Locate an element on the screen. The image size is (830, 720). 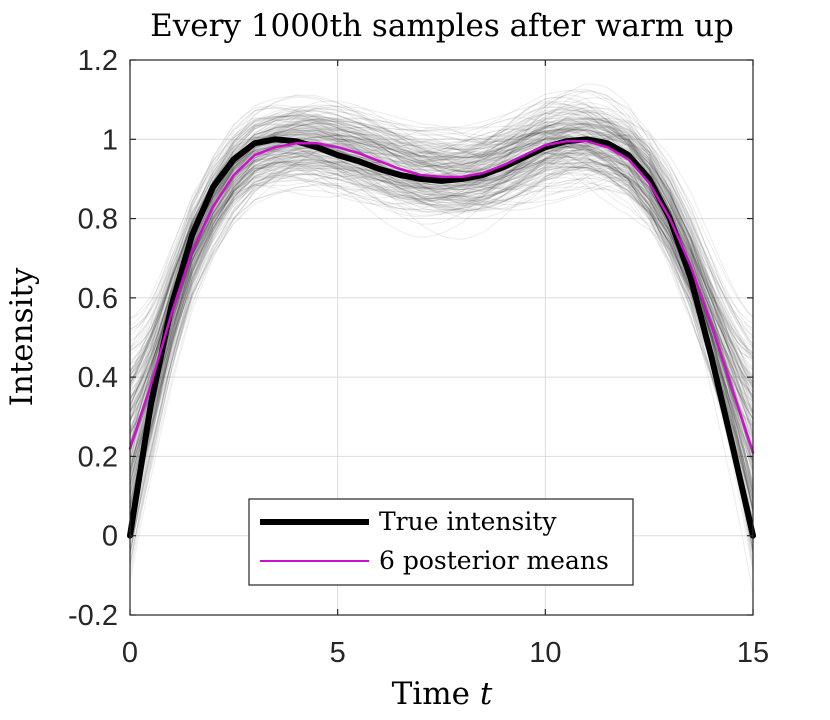
legend-box is located at coordinates (441, 542).